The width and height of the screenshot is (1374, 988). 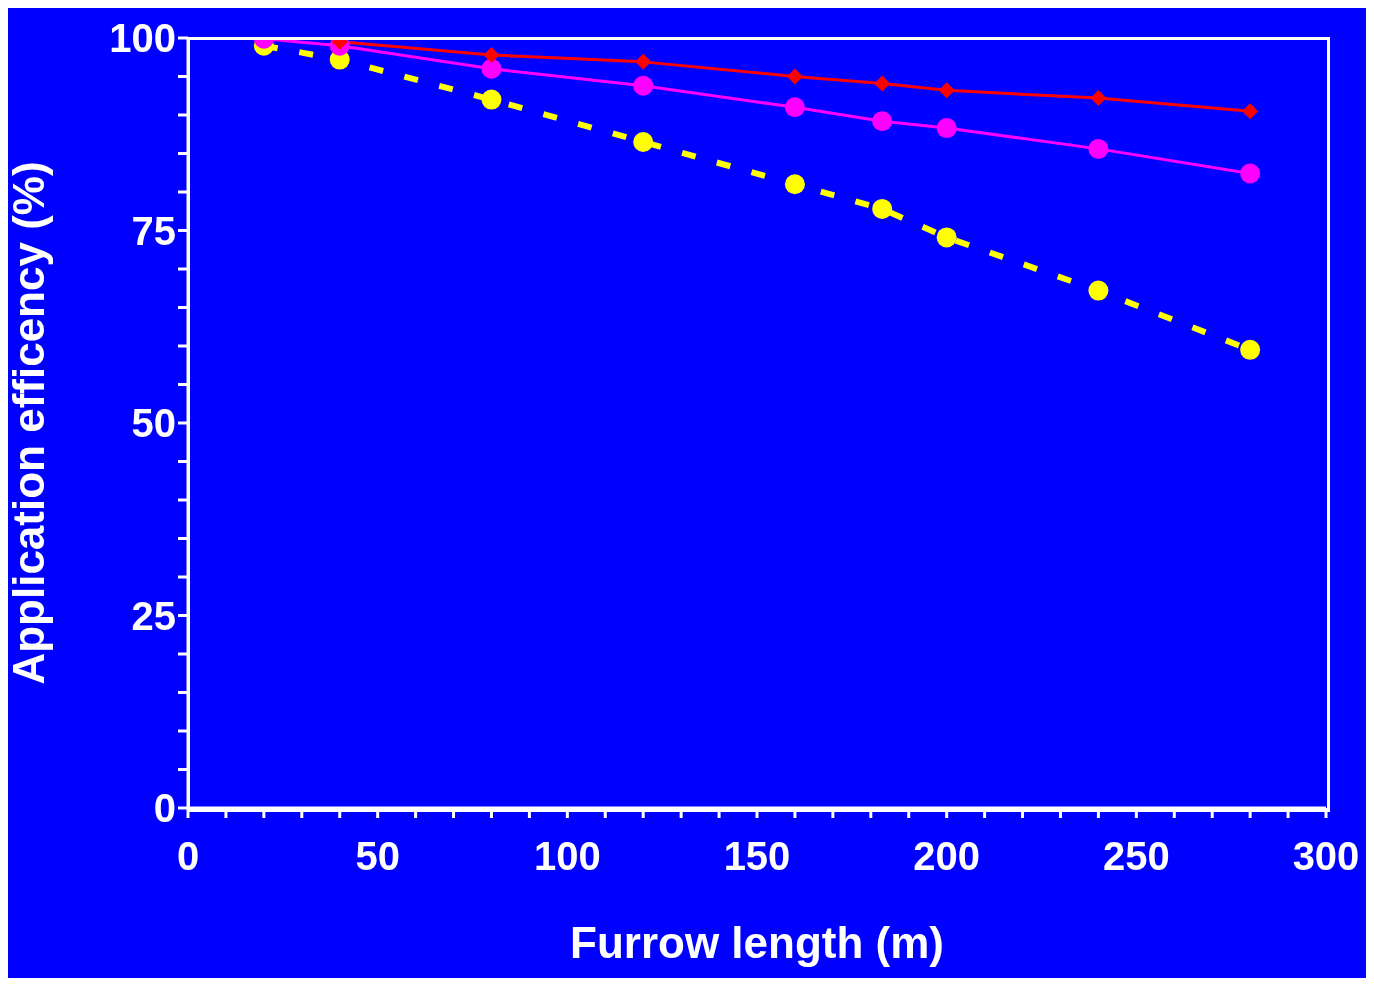 I want to click on y-tick-label: 75, so click(x=153, y=230).